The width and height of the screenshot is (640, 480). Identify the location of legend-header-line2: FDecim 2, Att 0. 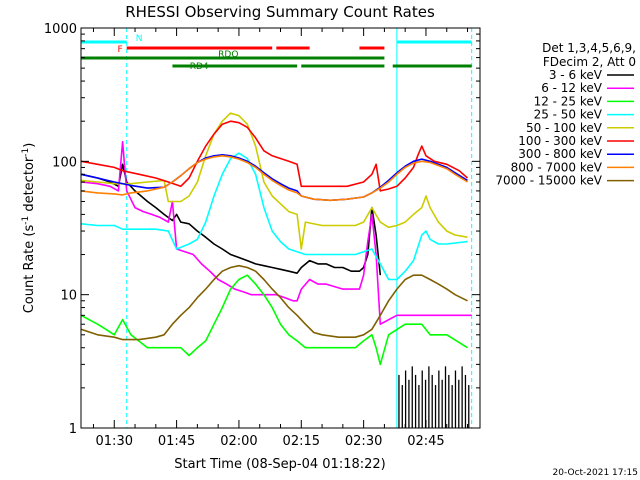
(589, 62).